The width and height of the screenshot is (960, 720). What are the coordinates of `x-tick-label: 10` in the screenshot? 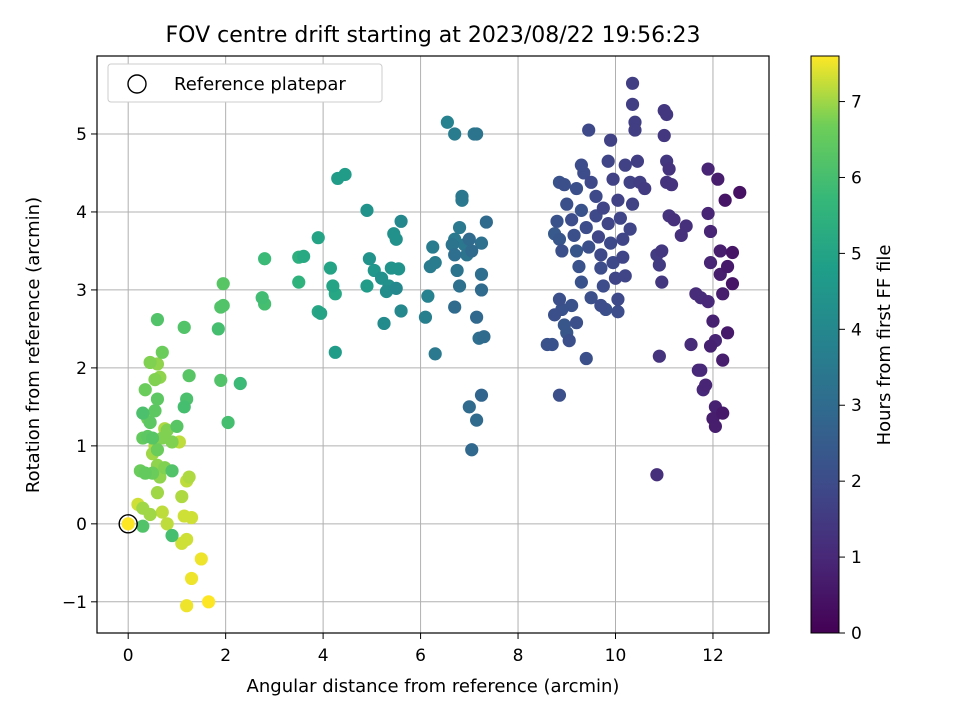 It's located at (616, 656).